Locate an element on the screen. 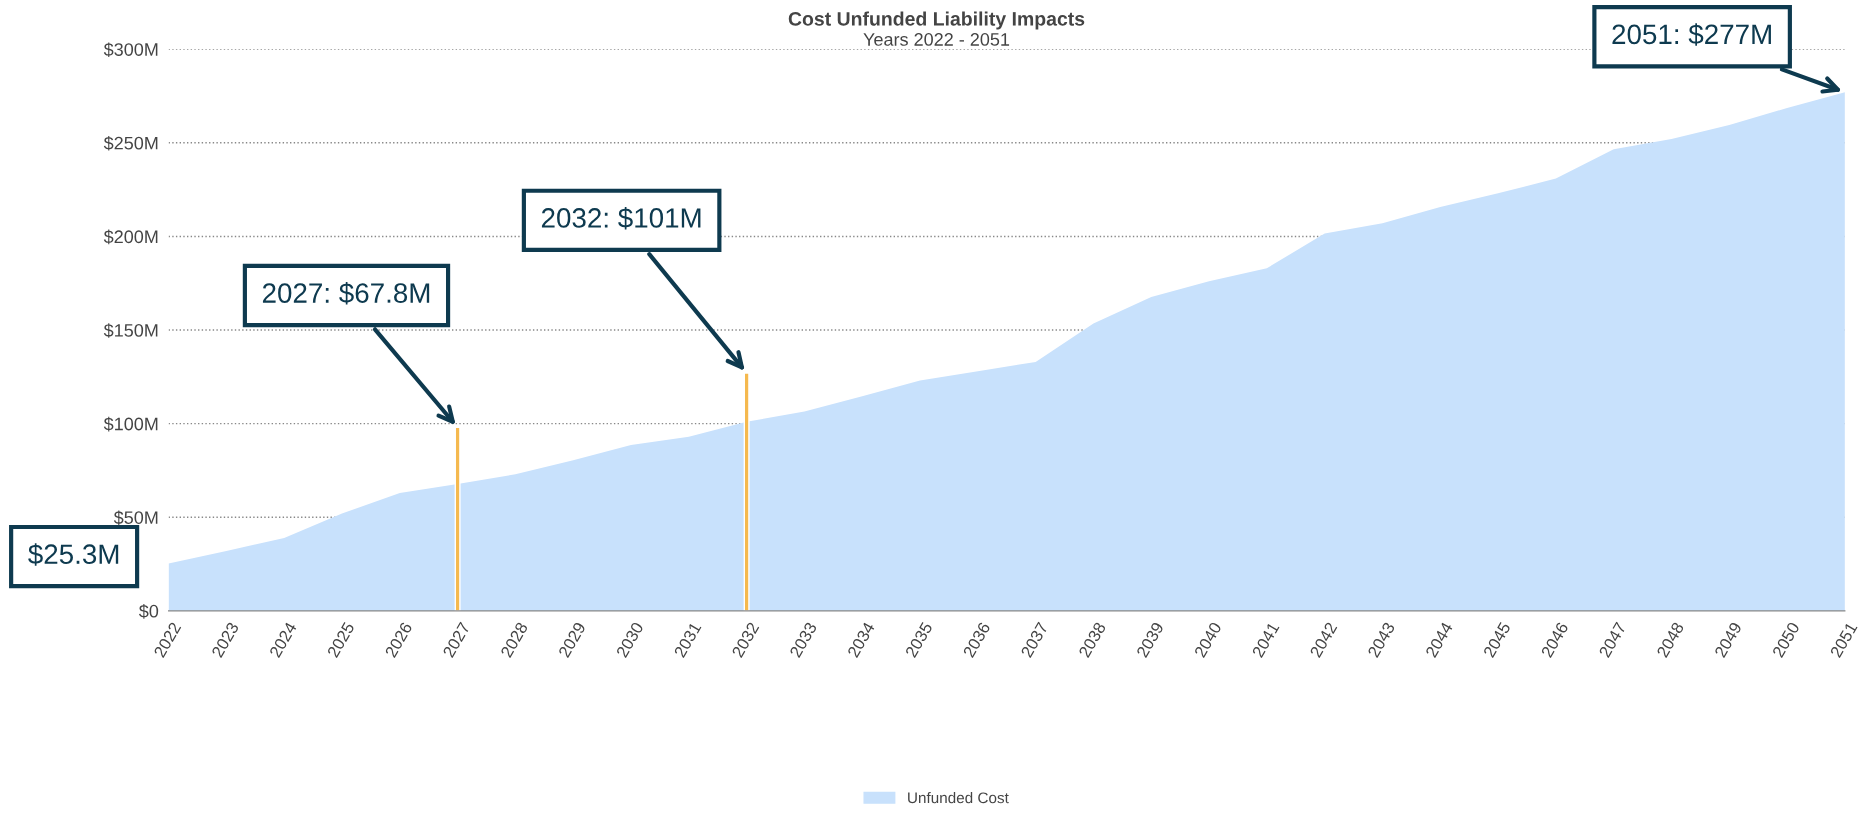 This screenshot has height=820, width=1873. chart-subtitle: Years 2022 - 2051 is located at coordinates (936, 39).